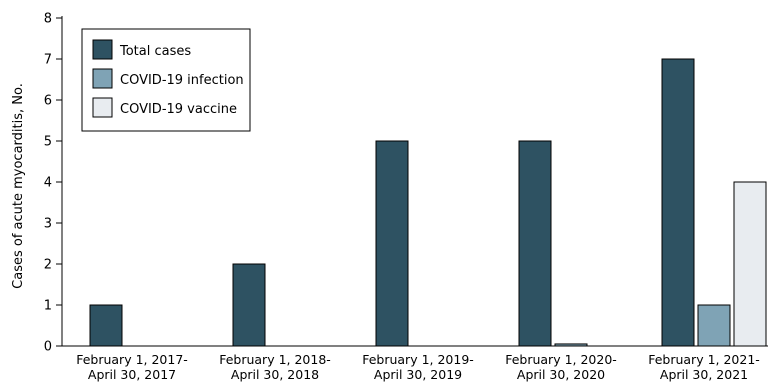 Image resolution: width=770 pixels, height=387 pixels. Describe the element at coordinates (155, 51) in the screenshot. I see `legend-label: Total cases` at that location.